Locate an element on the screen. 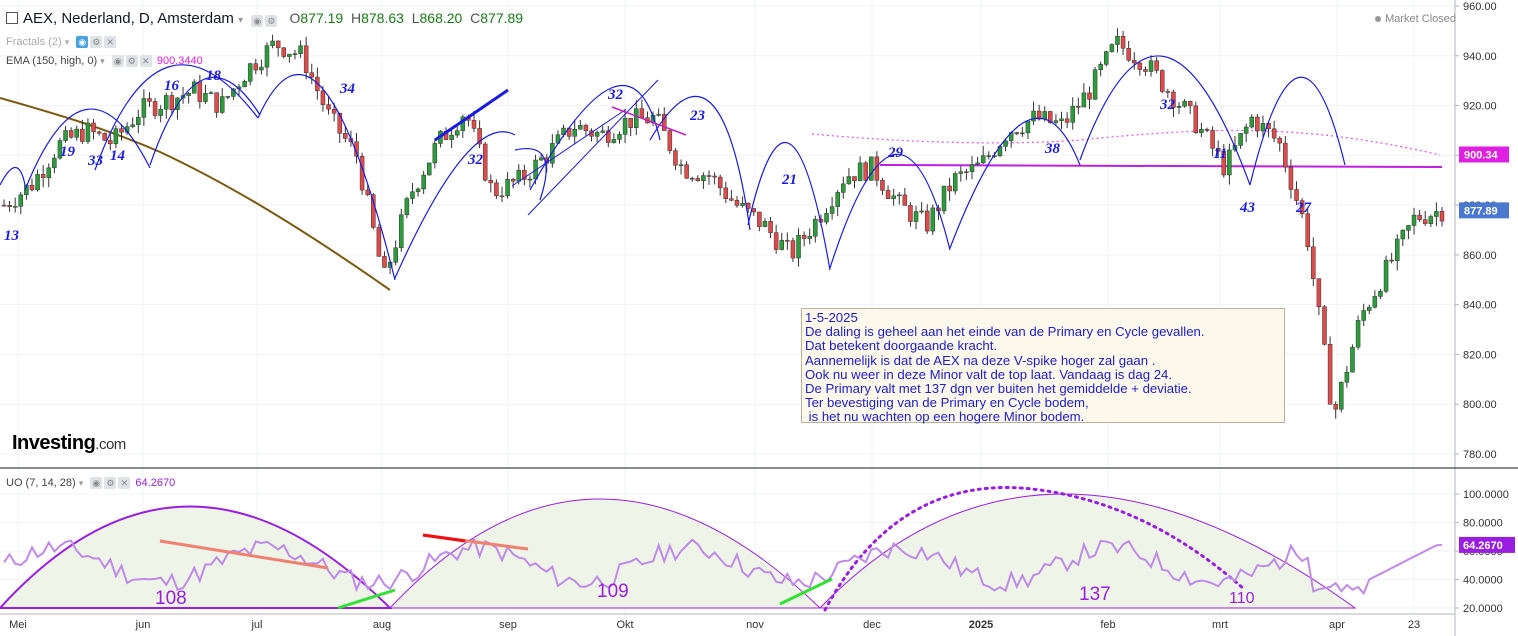 The image size is (1518, 636). collapse-icon is located at coordinates (12, 18).